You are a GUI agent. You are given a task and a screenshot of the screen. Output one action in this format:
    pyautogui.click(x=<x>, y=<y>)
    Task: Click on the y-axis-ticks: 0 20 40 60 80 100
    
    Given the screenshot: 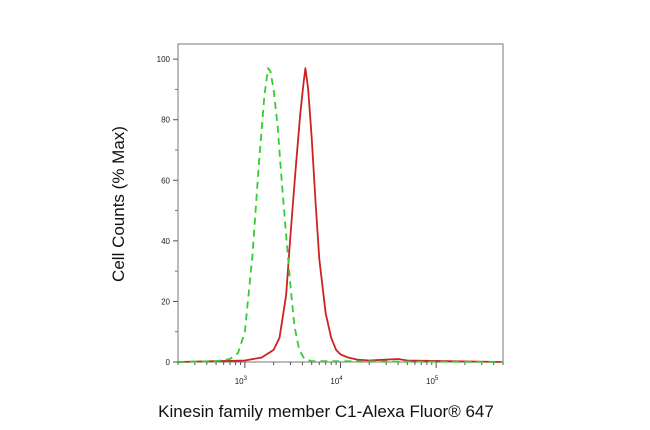 What is the action you would take?
    pyautogui.click(x=167, y=211)
    